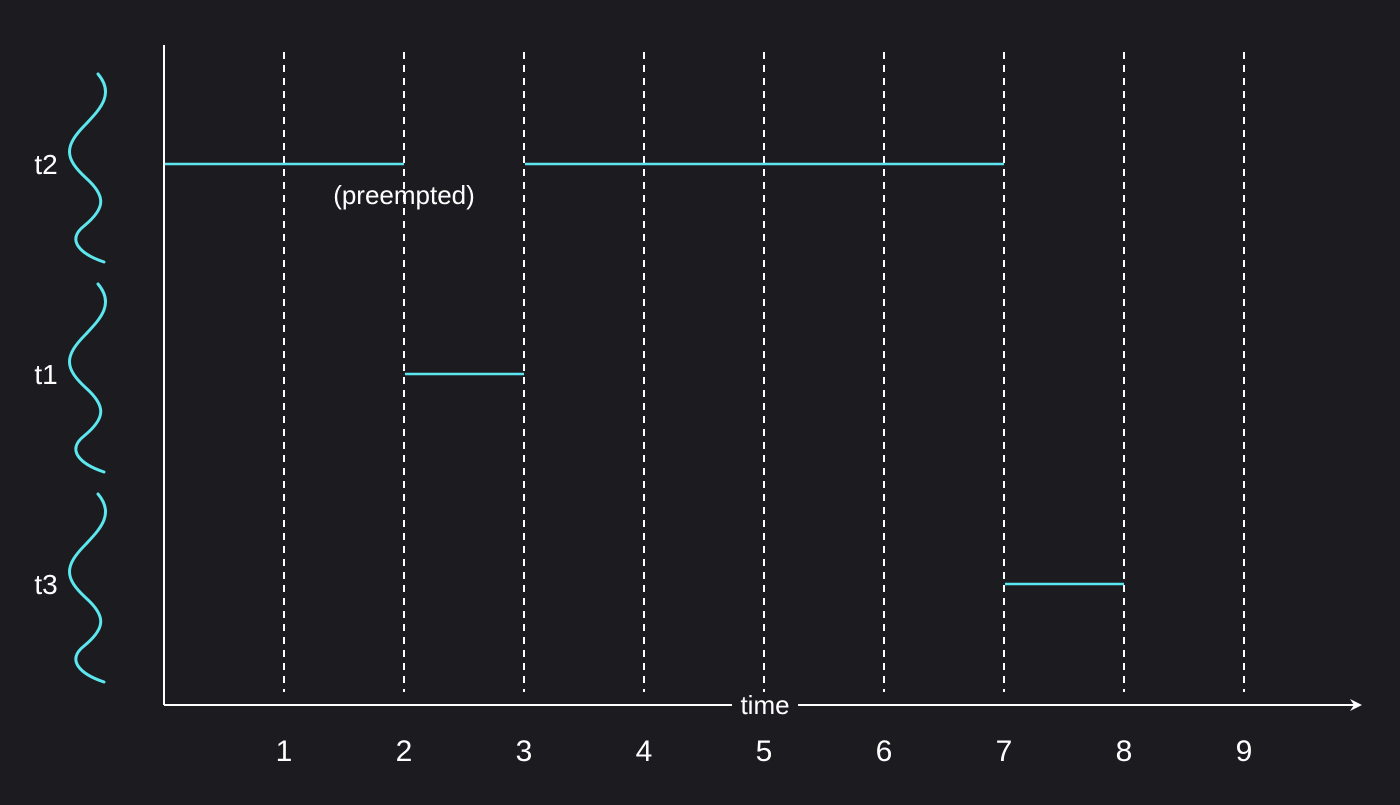 This screenshot has height=805, width=1400. I want to click on thread-row-t1: t1, so click(279, 378).